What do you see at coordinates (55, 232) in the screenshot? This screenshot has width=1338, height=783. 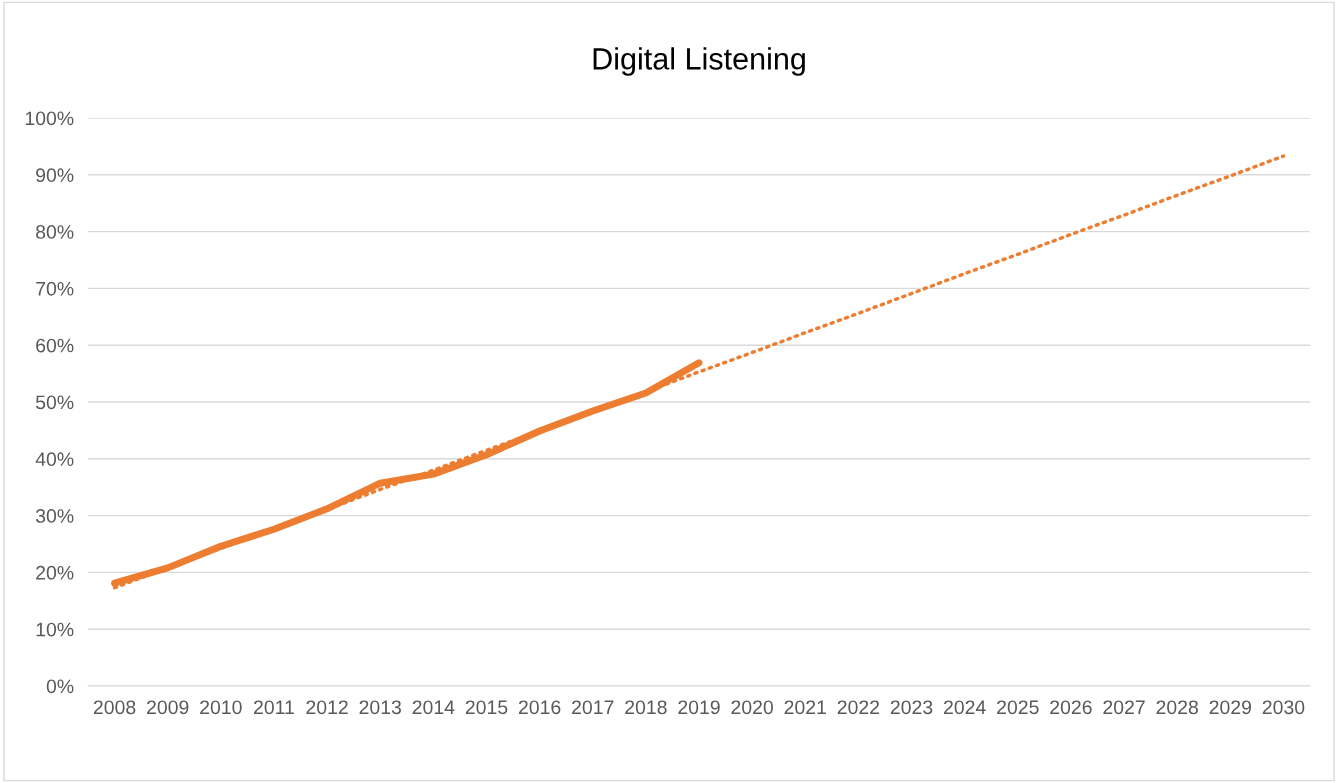 I see `y-tick-label: 80%` at bounding box center [55, 232].